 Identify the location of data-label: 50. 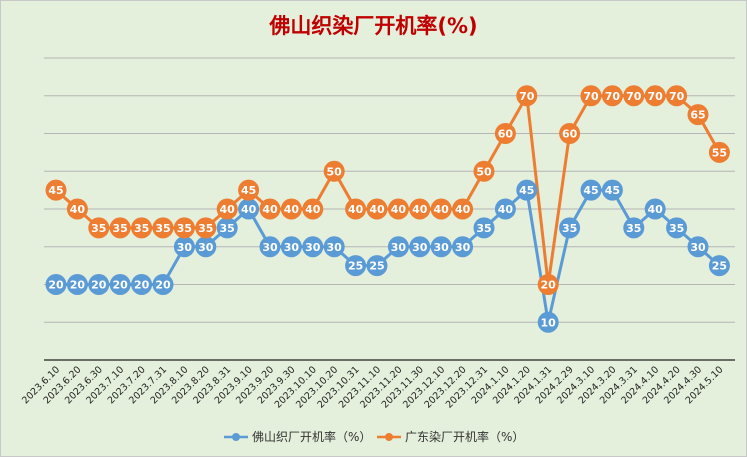
(335, 171).